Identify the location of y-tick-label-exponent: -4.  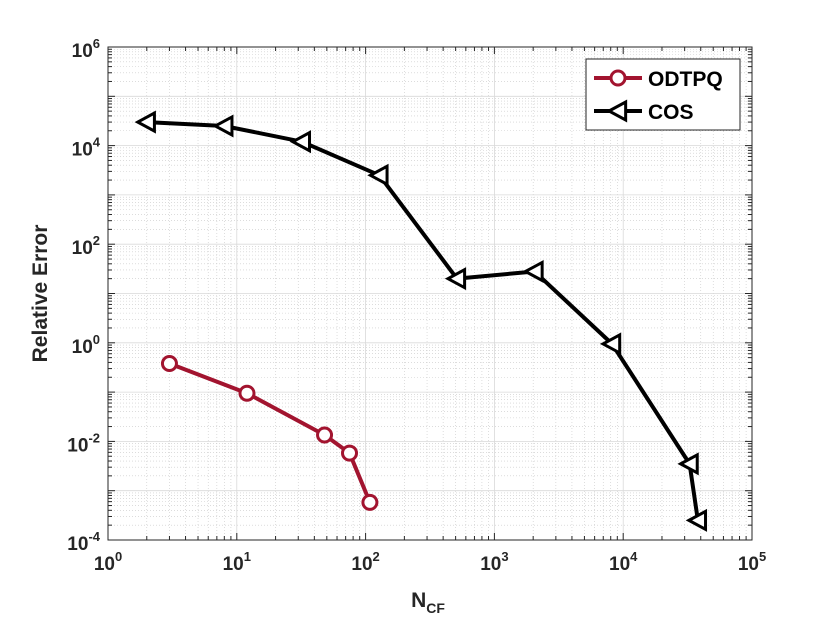
(94, 536).